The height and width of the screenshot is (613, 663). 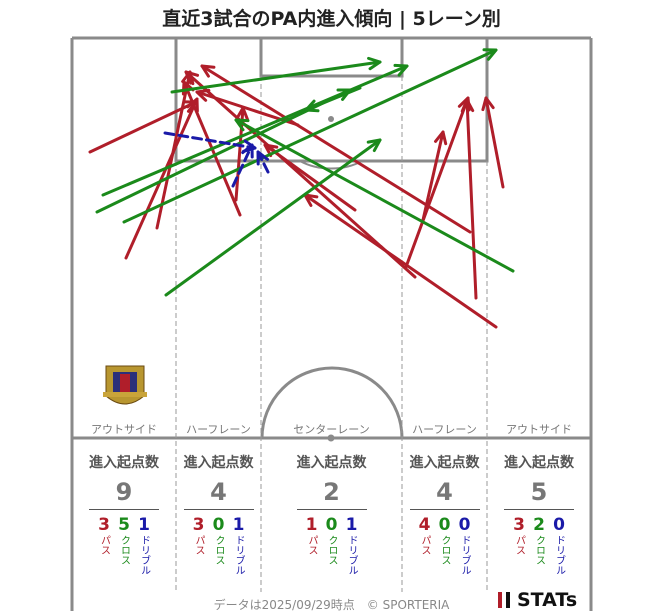 I want to click on stats-logo: STATs, so click(x=537, y=600).